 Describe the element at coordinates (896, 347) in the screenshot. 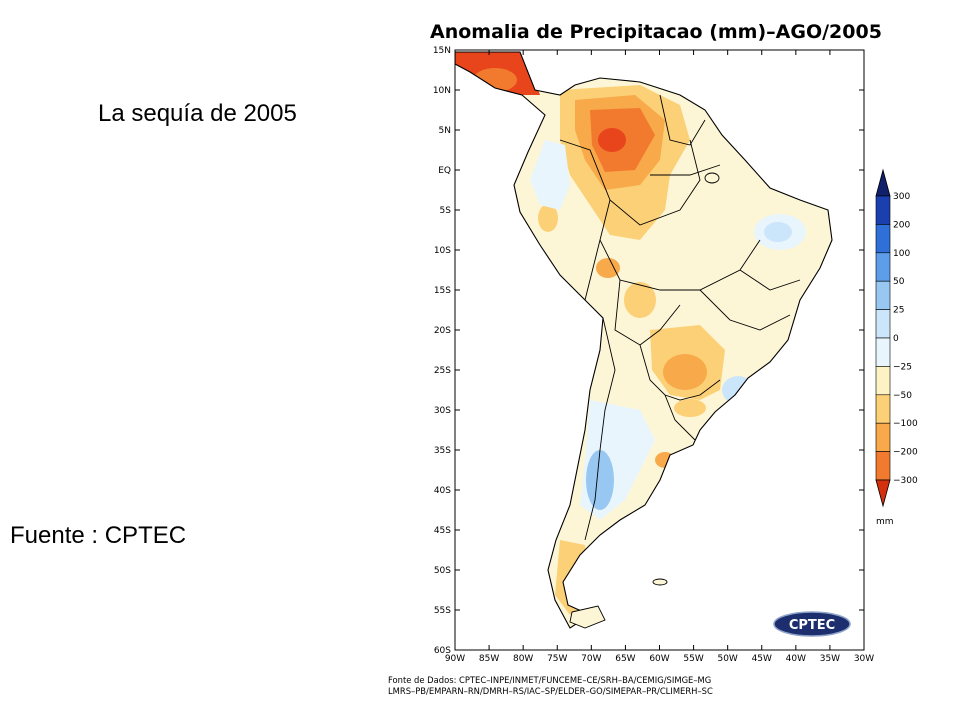

I see `color-legend: mm 300 200 100 50 25 0 −25 −50 −100 −200 −300` at that location.